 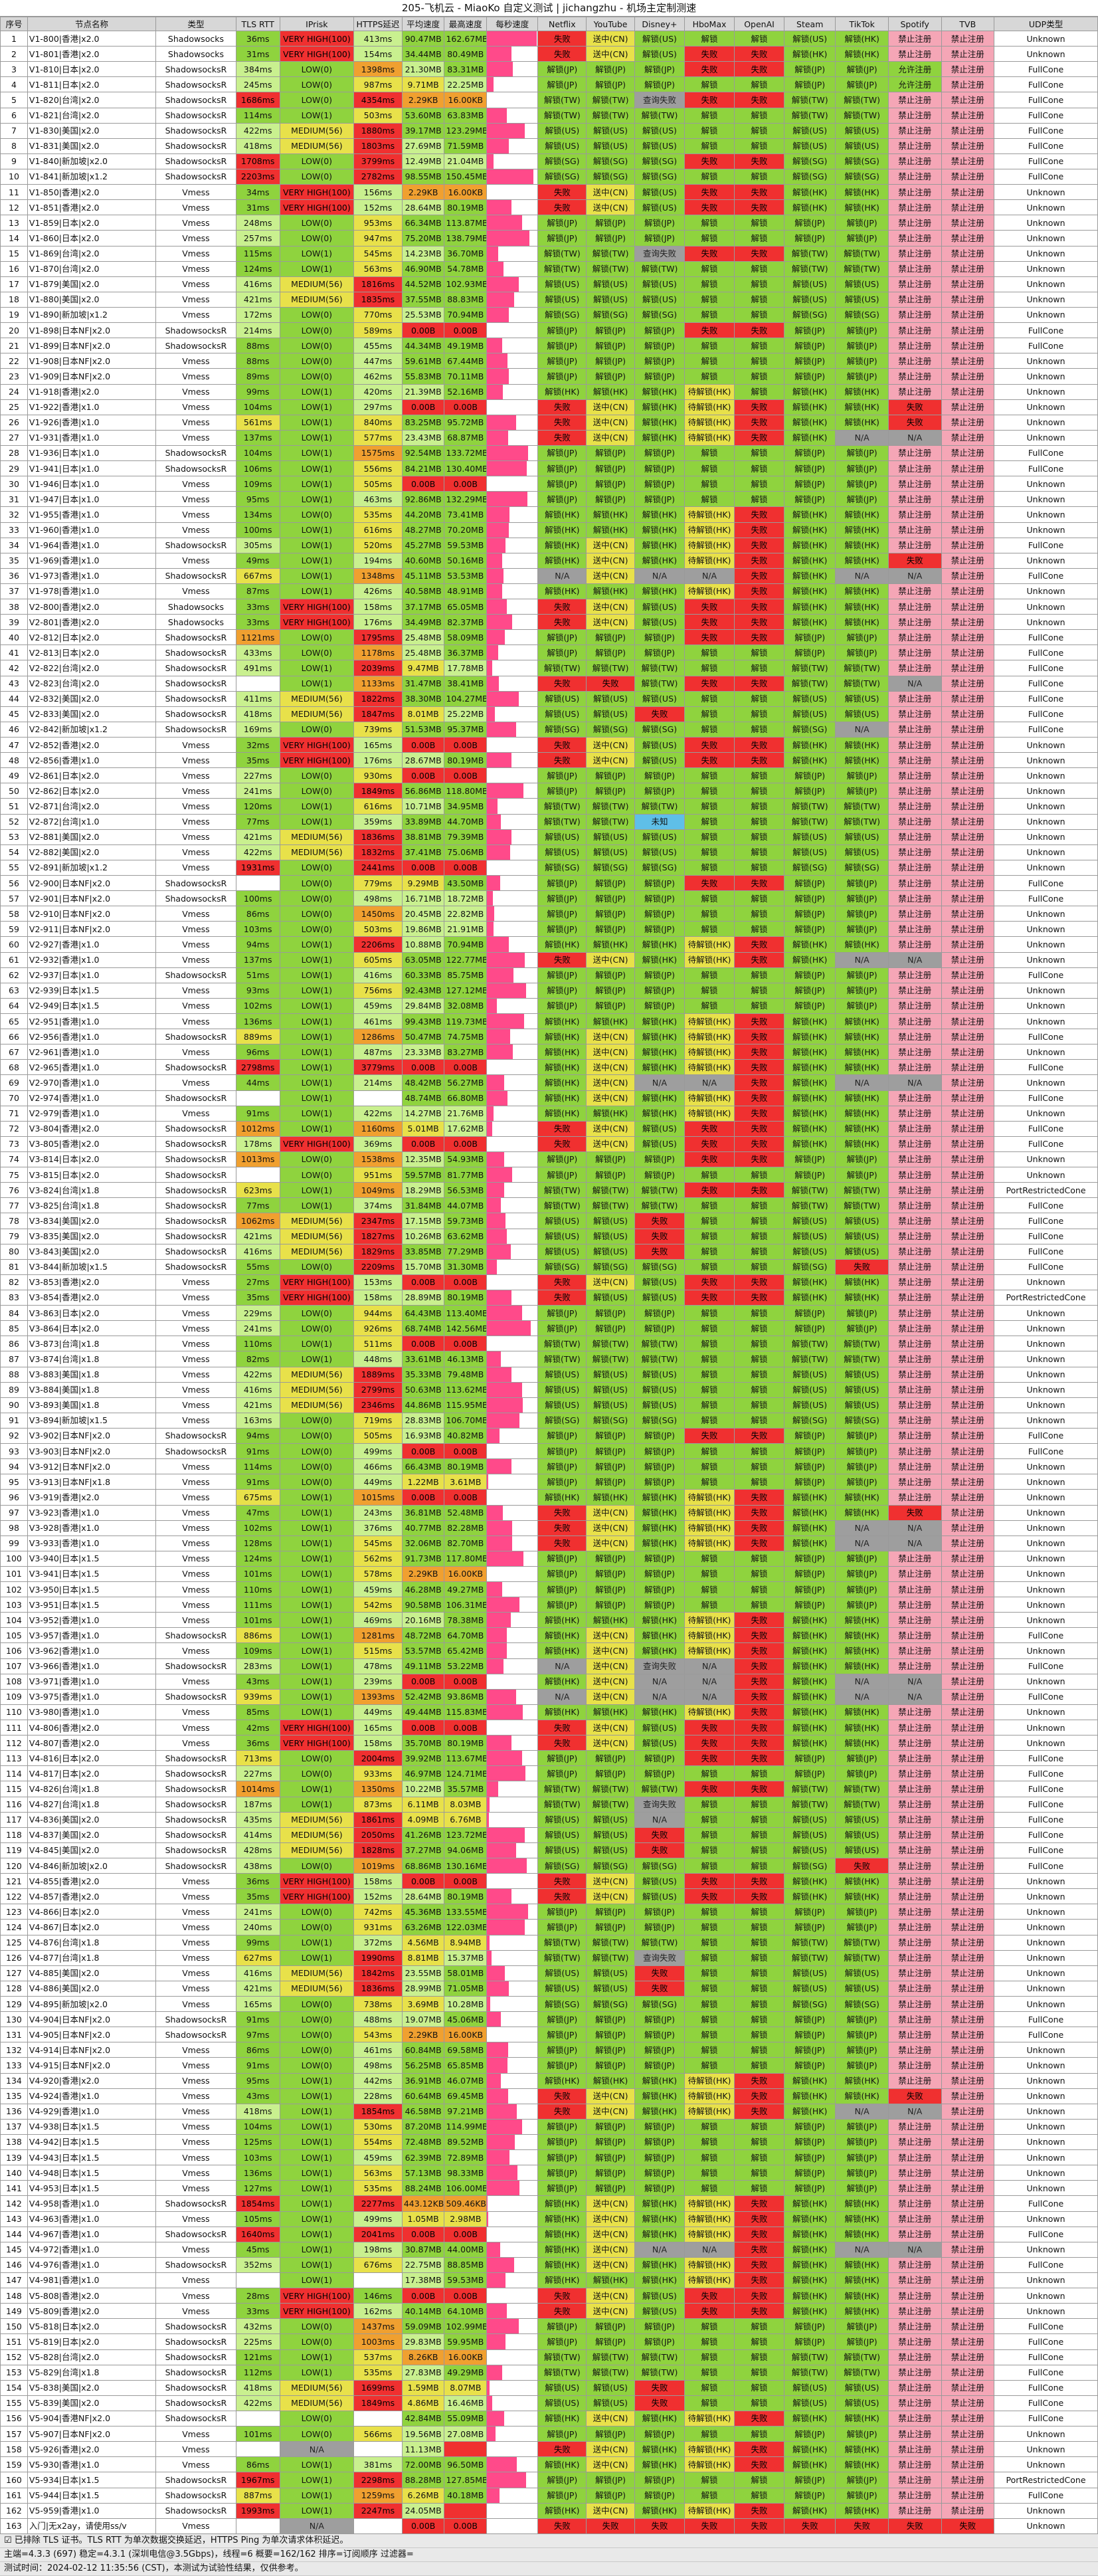 What do you see at coordinates (562, 2357) in the screenshot?
I see `unlock-8: 解锁(TW)` at bounding box center [562, 2357].